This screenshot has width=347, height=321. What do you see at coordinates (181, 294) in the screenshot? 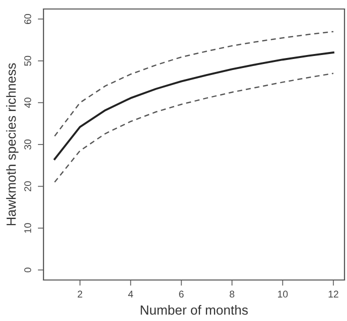
I see `x-tick-label: 6` at bounding box center [181, 294].